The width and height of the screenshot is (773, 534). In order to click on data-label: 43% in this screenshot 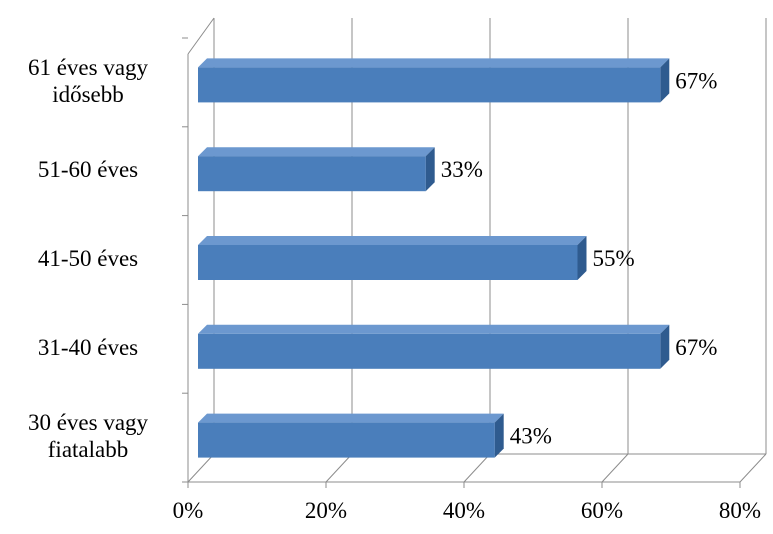, I will do `click(531, 436)`.